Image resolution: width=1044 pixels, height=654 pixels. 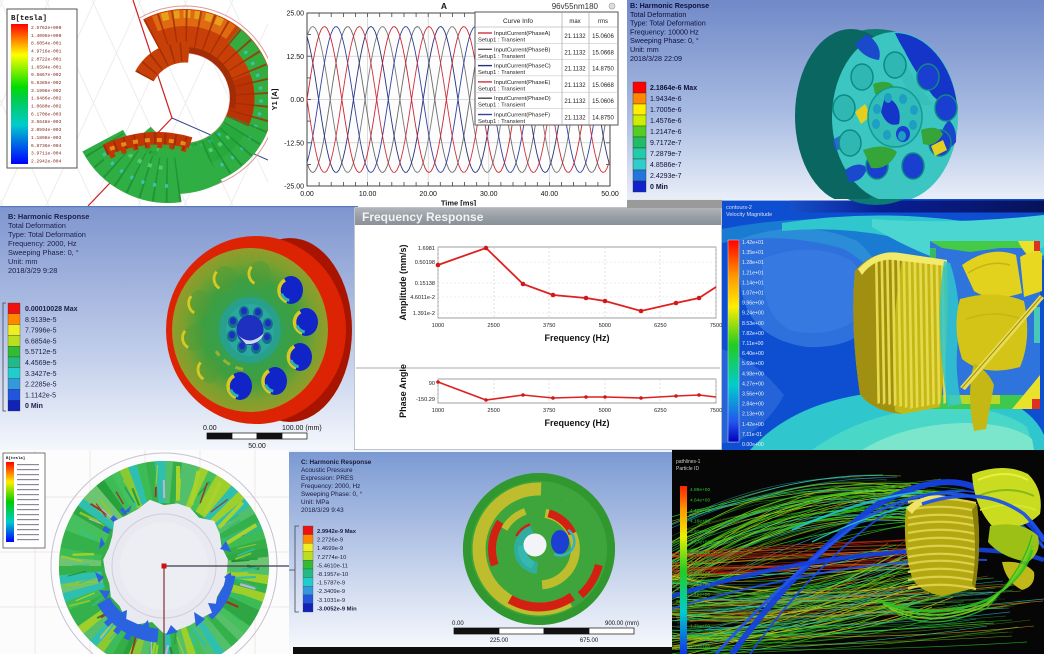 What do you see at coordinates (749, 215) in the screenshot?
I see `svg-text: Velocity Magnitude` at bounding box center [749, 215].